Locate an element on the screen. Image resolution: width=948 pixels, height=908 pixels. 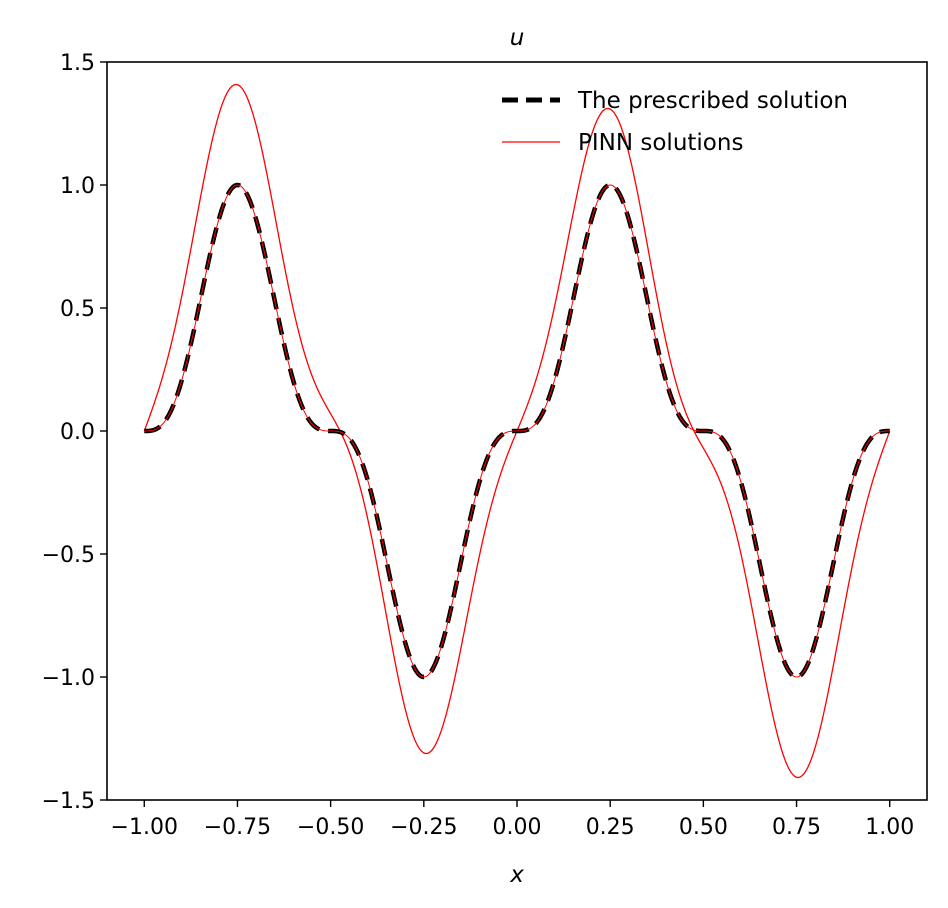
x-tick-label: −1.00 is located at coordinates (144, 827).